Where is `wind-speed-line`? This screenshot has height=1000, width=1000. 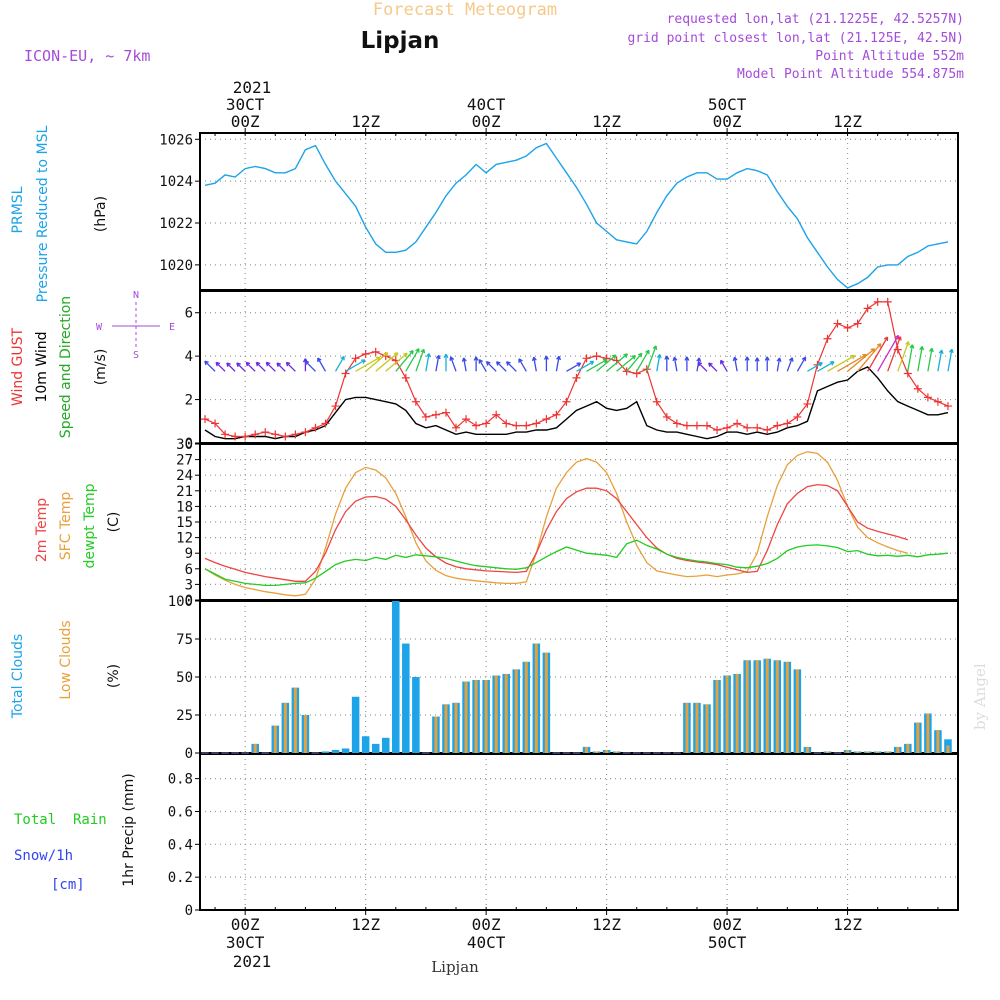
wind-speed-line is located at coordinates (576, 403).